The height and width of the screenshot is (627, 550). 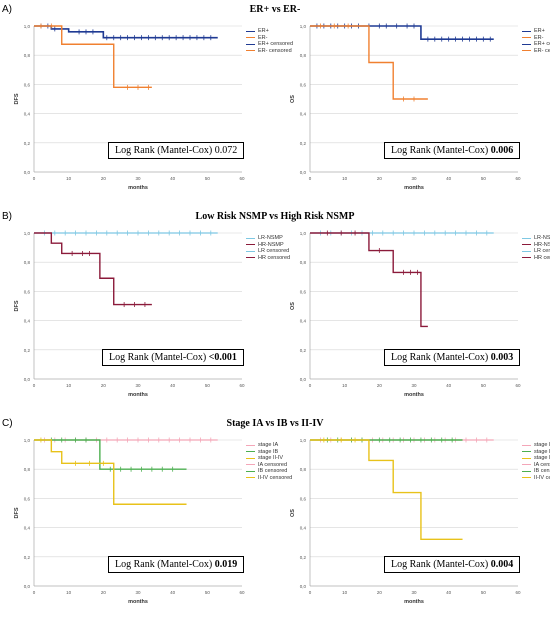 What do you see at coordinates (275, 423) in the screenshot?
I see `panel-title: Stage IA vs IB vs II-IV` at bounding box center [275, 423].